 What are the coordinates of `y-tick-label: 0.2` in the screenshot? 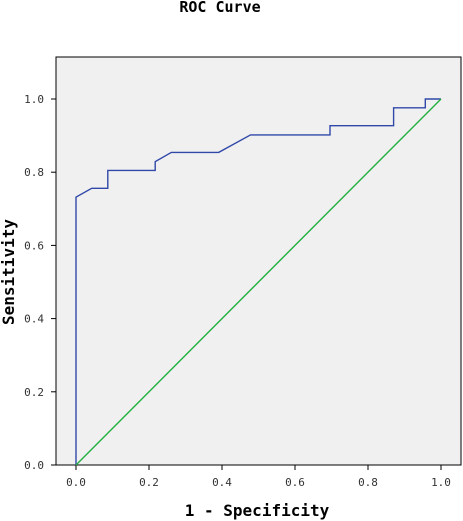 It's located at (34, 392).